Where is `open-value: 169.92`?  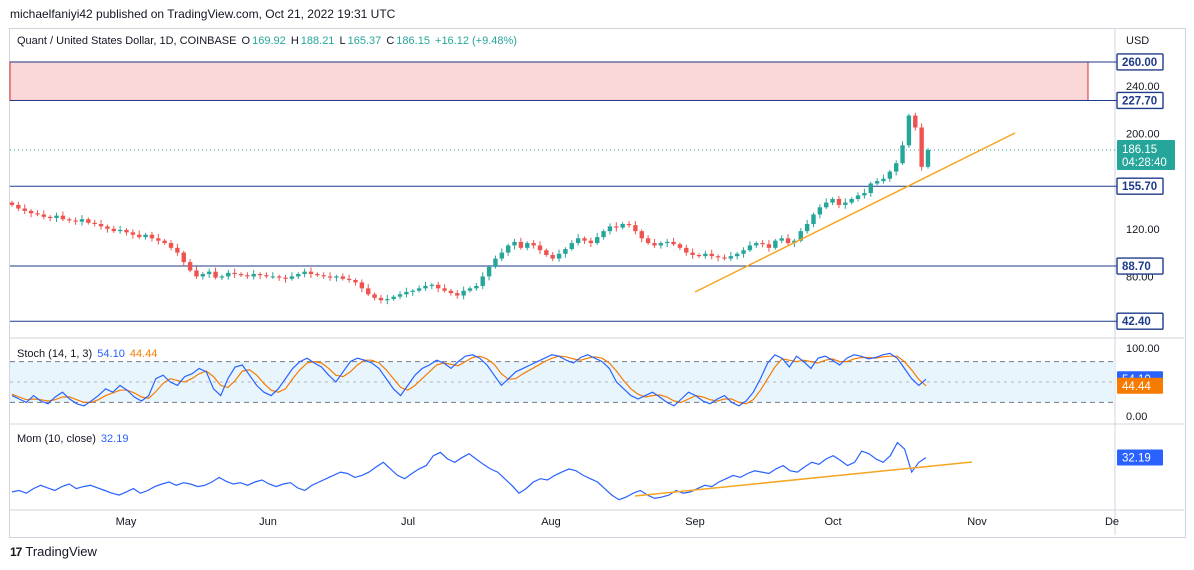 open-value: 169.92 is located at coordinates (269, 41).